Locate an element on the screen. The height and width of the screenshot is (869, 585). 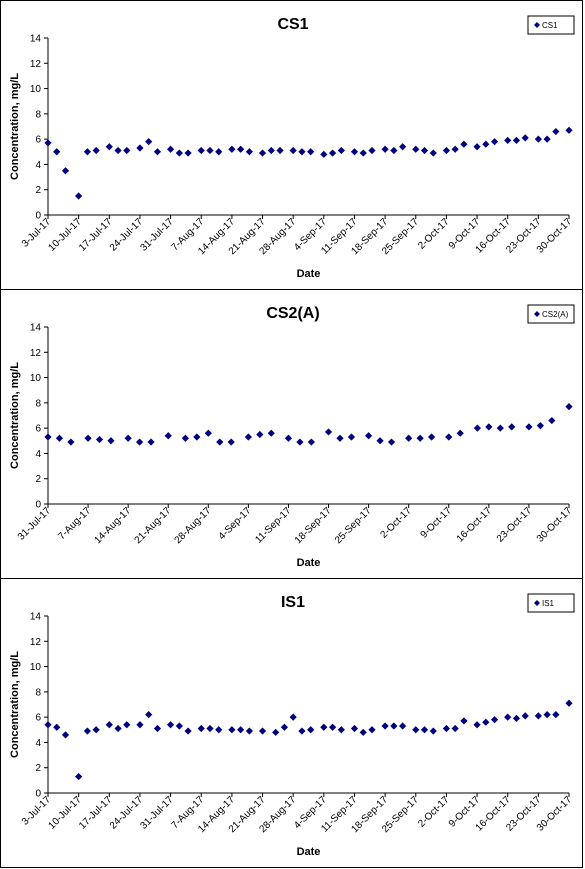
y-axis-title: Concentration, mg/L is located at coordinates (15, 704).